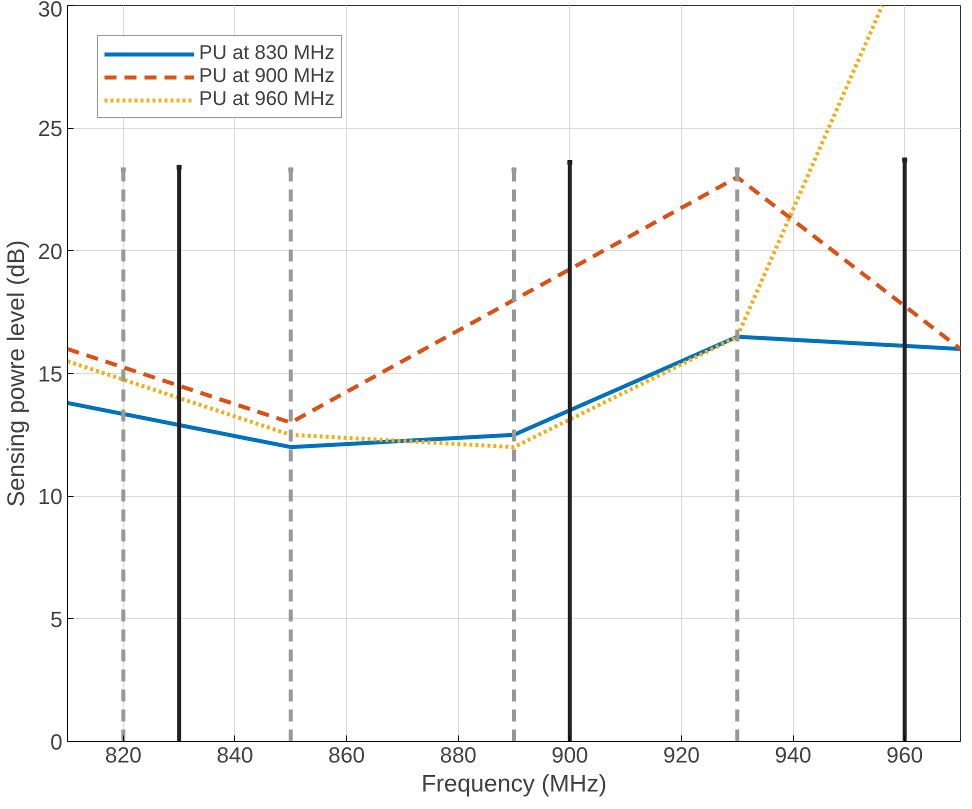 This screenshot has height=809, width=972. What do you see at coordinates (56, 619) in the screenshot?
I see `y-tick-label: 5` at bounding box center [56, 619].